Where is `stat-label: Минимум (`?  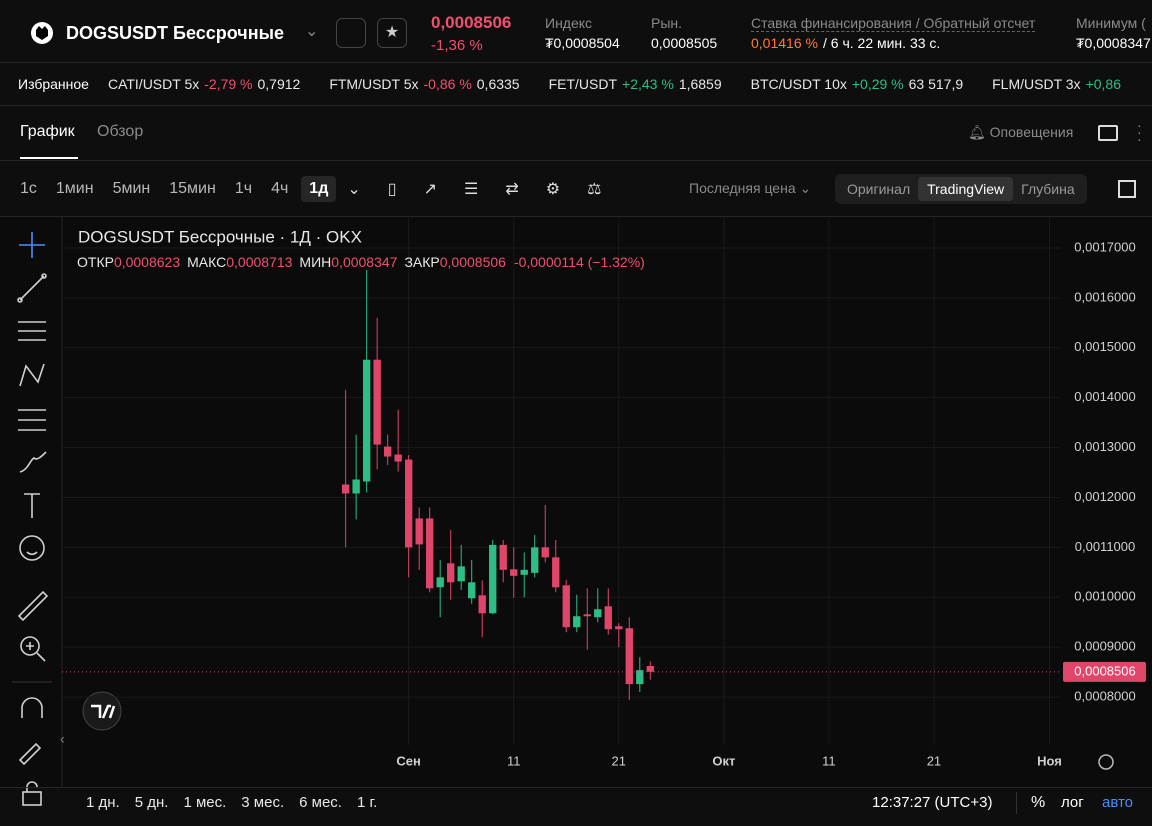
stat-label: Минимум ( is located at coordinates (1111, 23).